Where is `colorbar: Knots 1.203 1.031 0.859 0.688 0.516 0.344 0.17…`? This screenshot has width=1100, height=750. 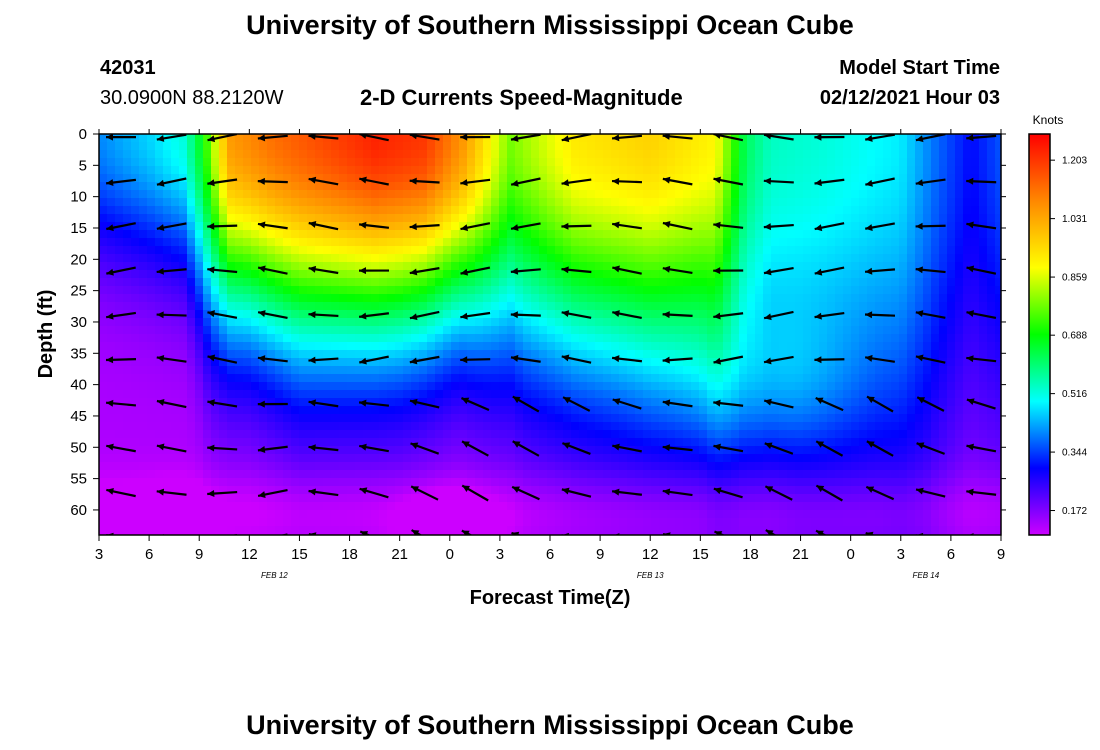 colorbar: Knots 1.203 1.031 0.859 0.688 0.516 0.344 0.17… is located at coordinates (1057, 324).